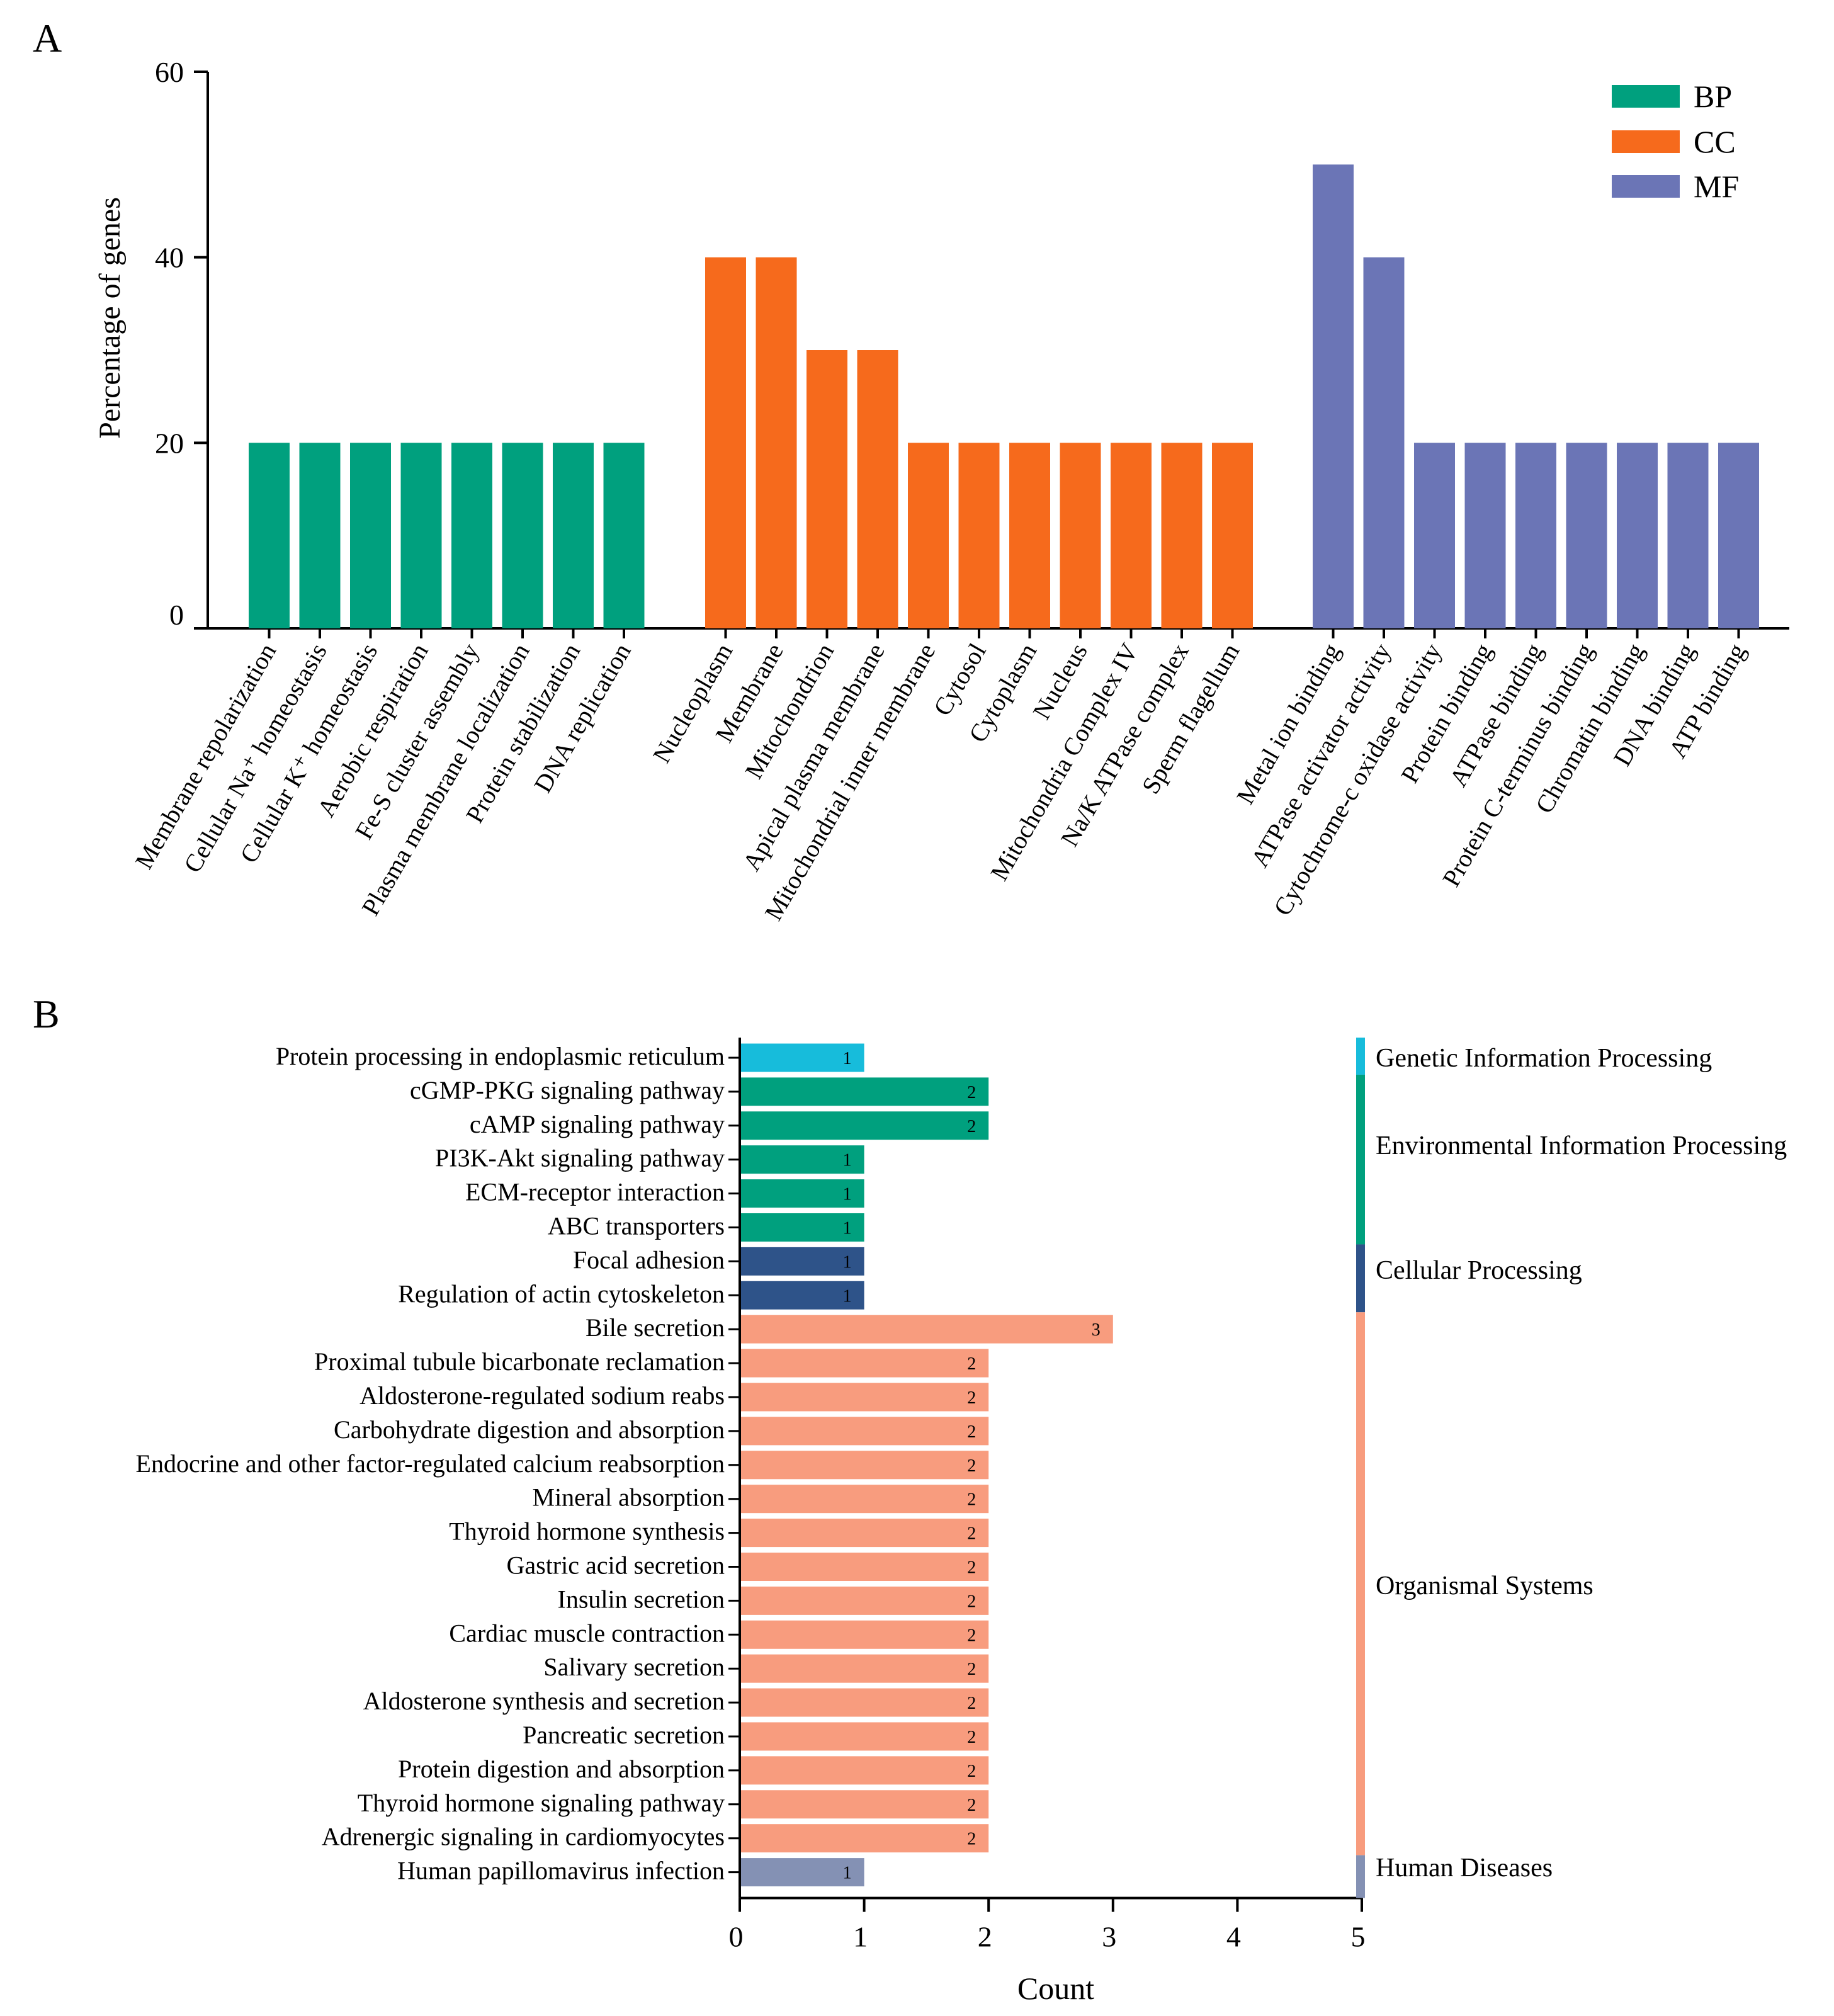  Describe the element at coordinates (561, 1769) in the screenshot. I see `y-tick-label-b: Protein digestion and absorption` at that location.